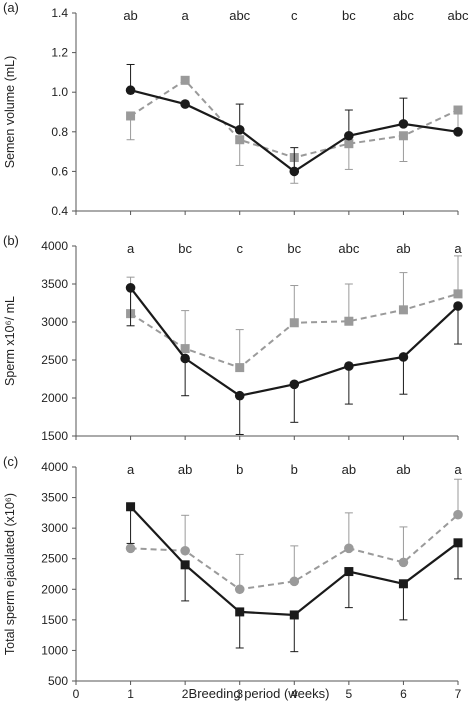  I want to click on x-tick-label: 6, so click(403, 694).